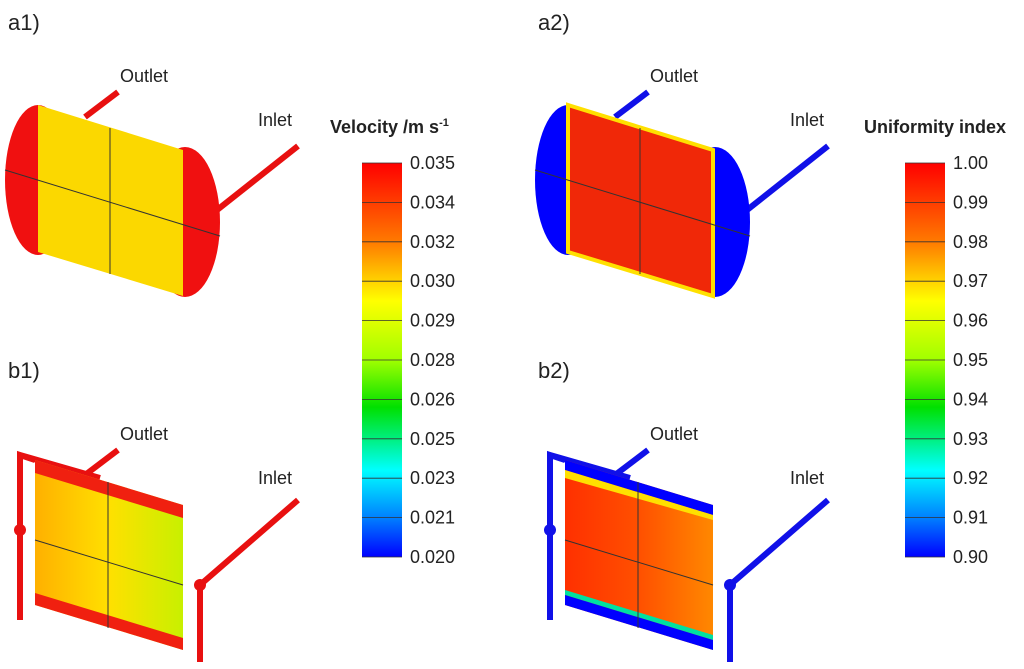 The height and width of the screenshot is (669, 1024). Describe the element at coordinates (432, 518) in the screenshot. I see `colorbar-tick-label: 0.021` at that location.